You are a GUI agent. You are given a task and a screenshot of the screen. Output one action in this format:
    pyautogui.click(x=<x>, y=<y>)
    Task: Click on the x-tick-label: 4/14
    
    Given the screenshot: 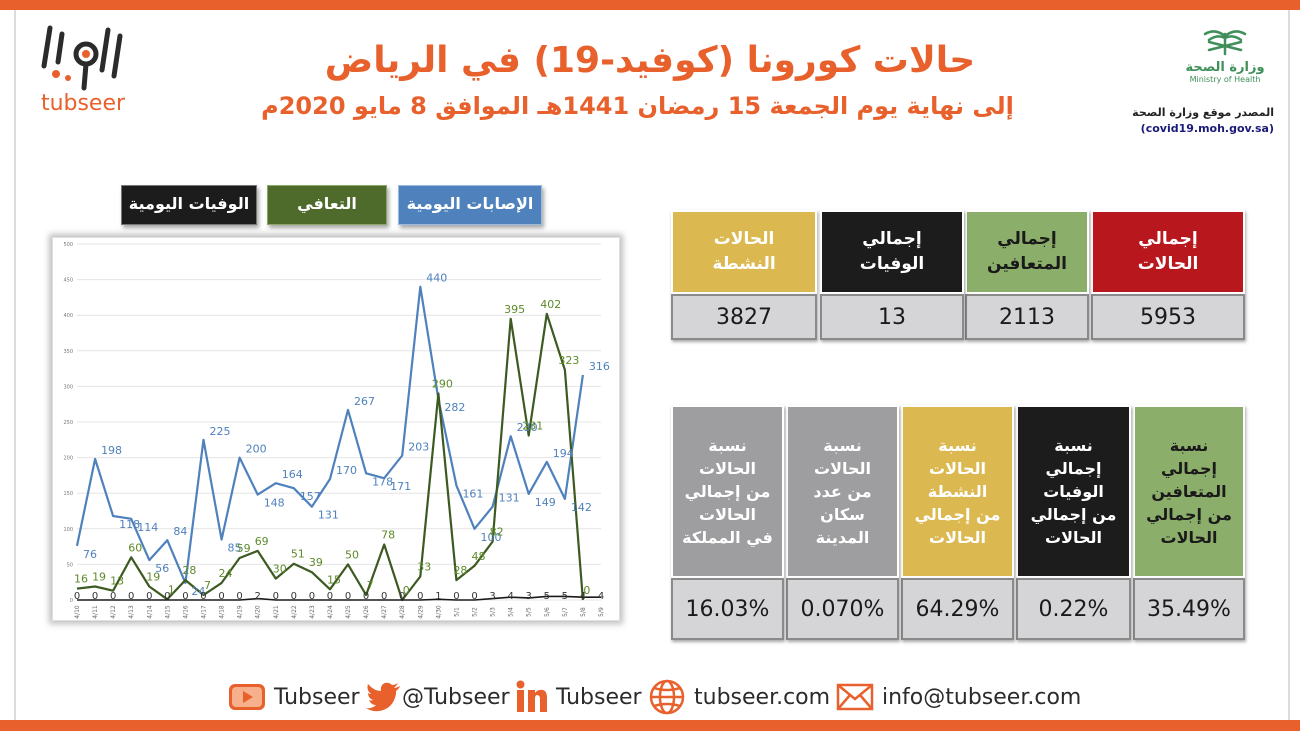 What is the action you would take?
    pyautogui.click(x=149, y=612)
    